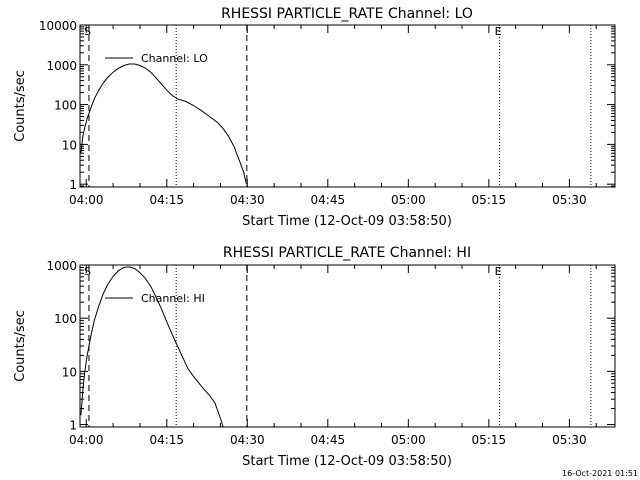  I want to click on chart-title: RHESSI PARTICLE_RATE Channel: LO, so click(347, 14).